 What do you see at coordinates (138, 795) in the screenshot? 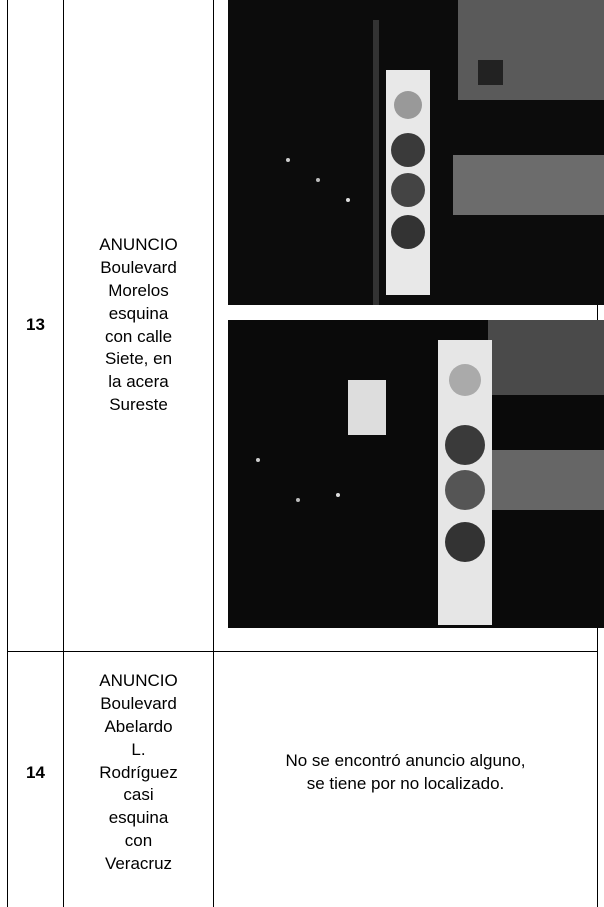
I see `text-line: casi` at bounding box center [138, 795].